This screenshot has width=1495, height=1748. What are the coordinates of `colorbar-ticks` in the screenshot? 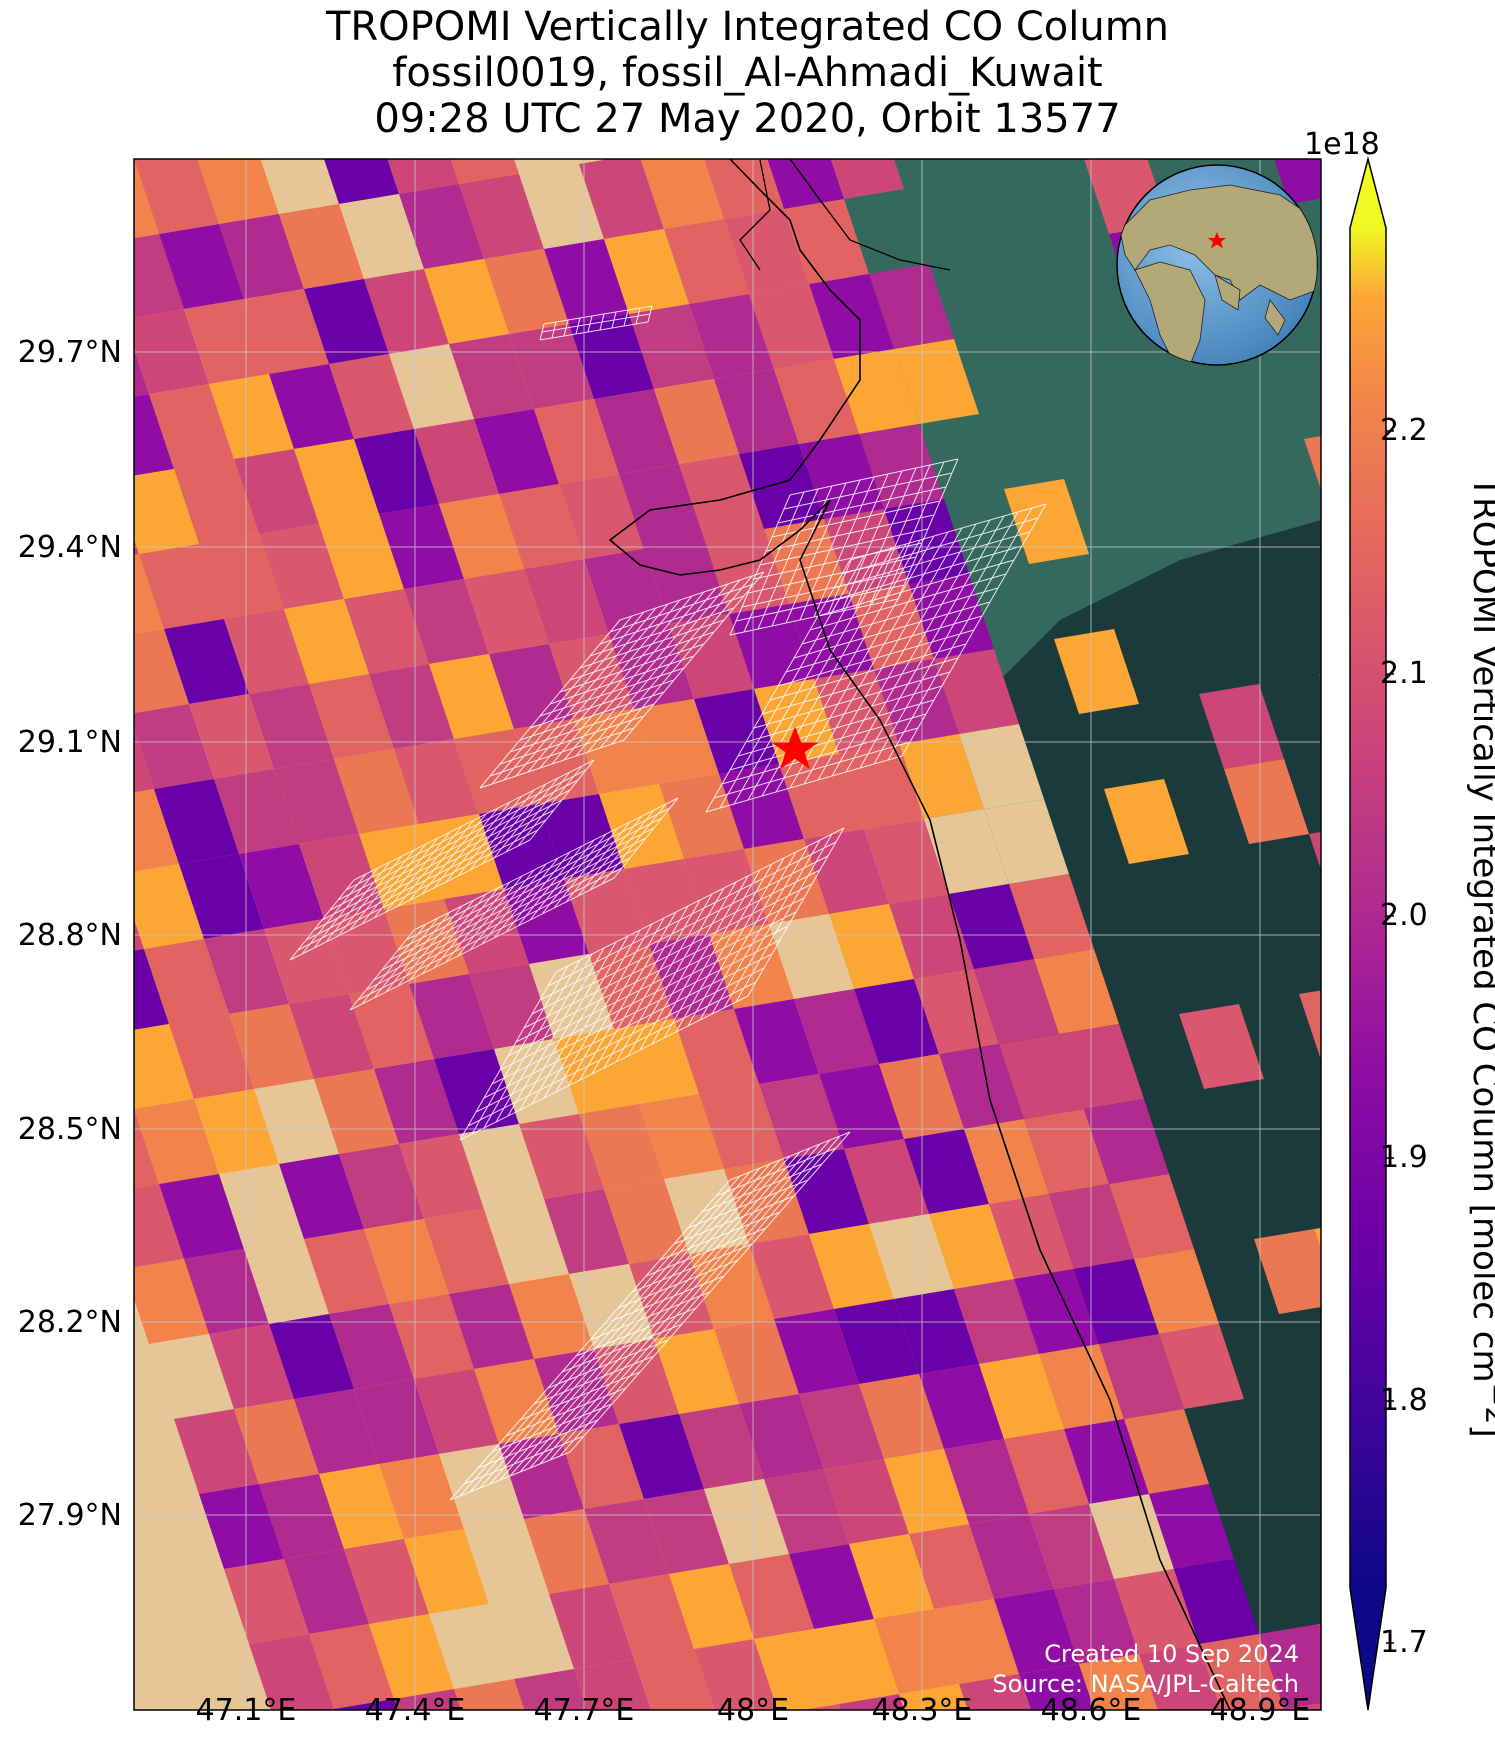 It's located at (1390, 1037).